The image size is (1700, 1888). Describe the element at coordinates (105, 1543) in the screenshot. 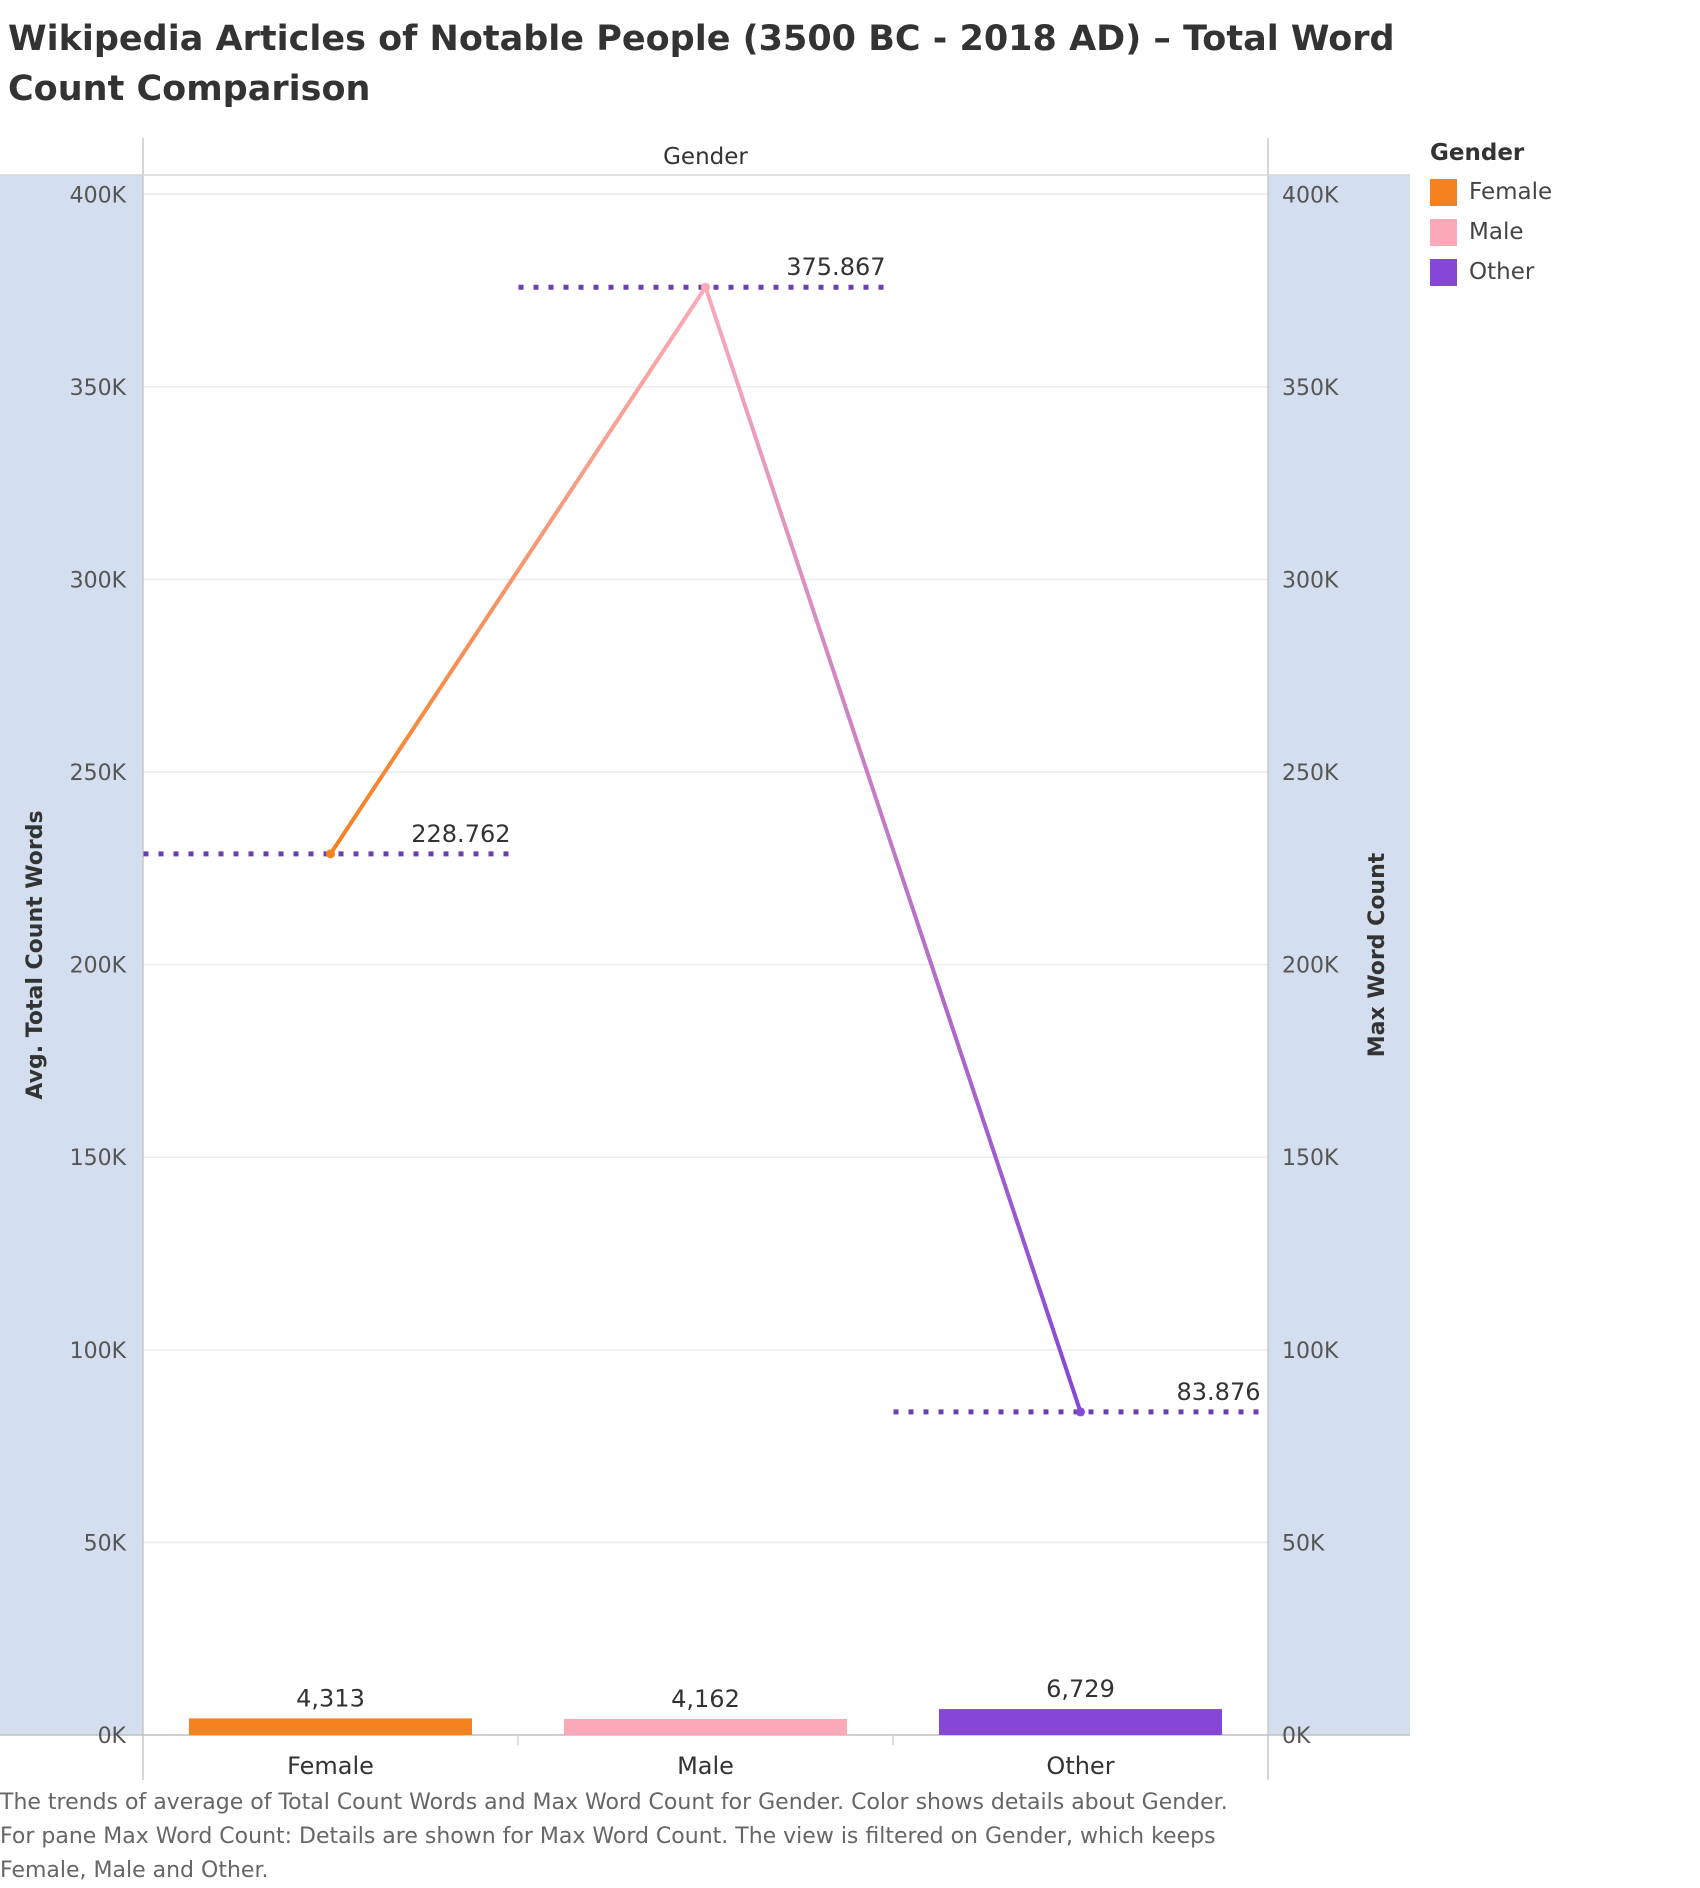

I see `left-tick-label: 50K` at that location.